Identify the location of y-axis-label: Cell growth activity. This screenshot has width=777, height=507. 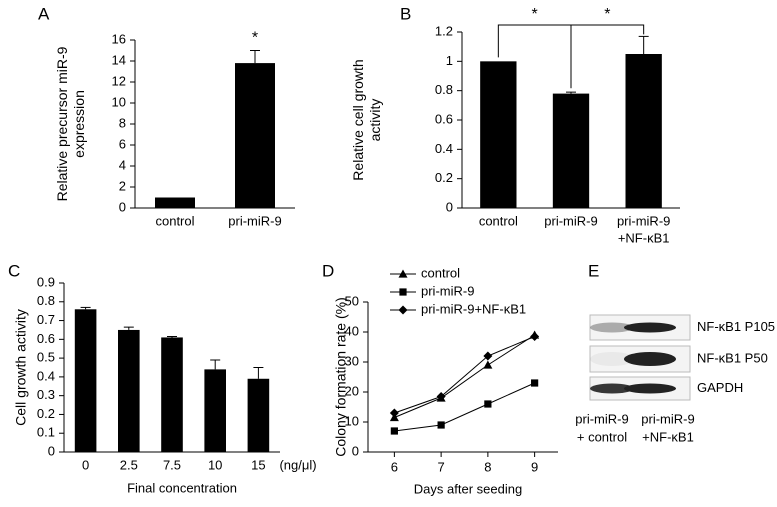
(21, 367).